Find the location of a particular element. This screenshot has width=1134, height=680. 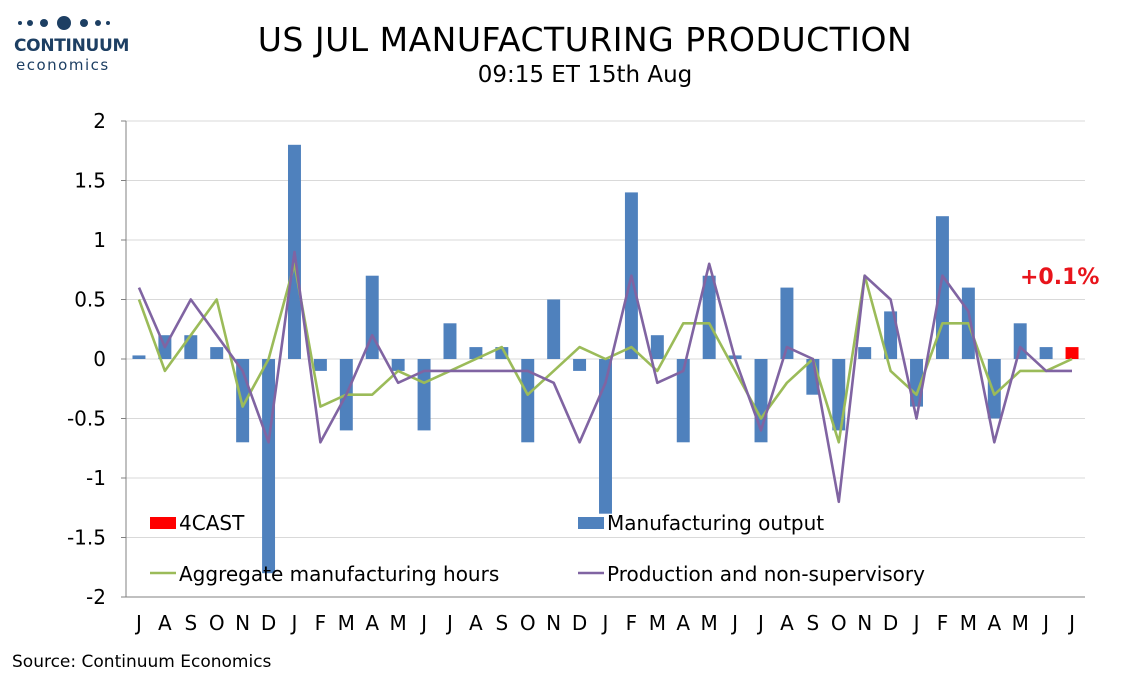

y-tick-label: 0 is located at coordinates (99, 359).